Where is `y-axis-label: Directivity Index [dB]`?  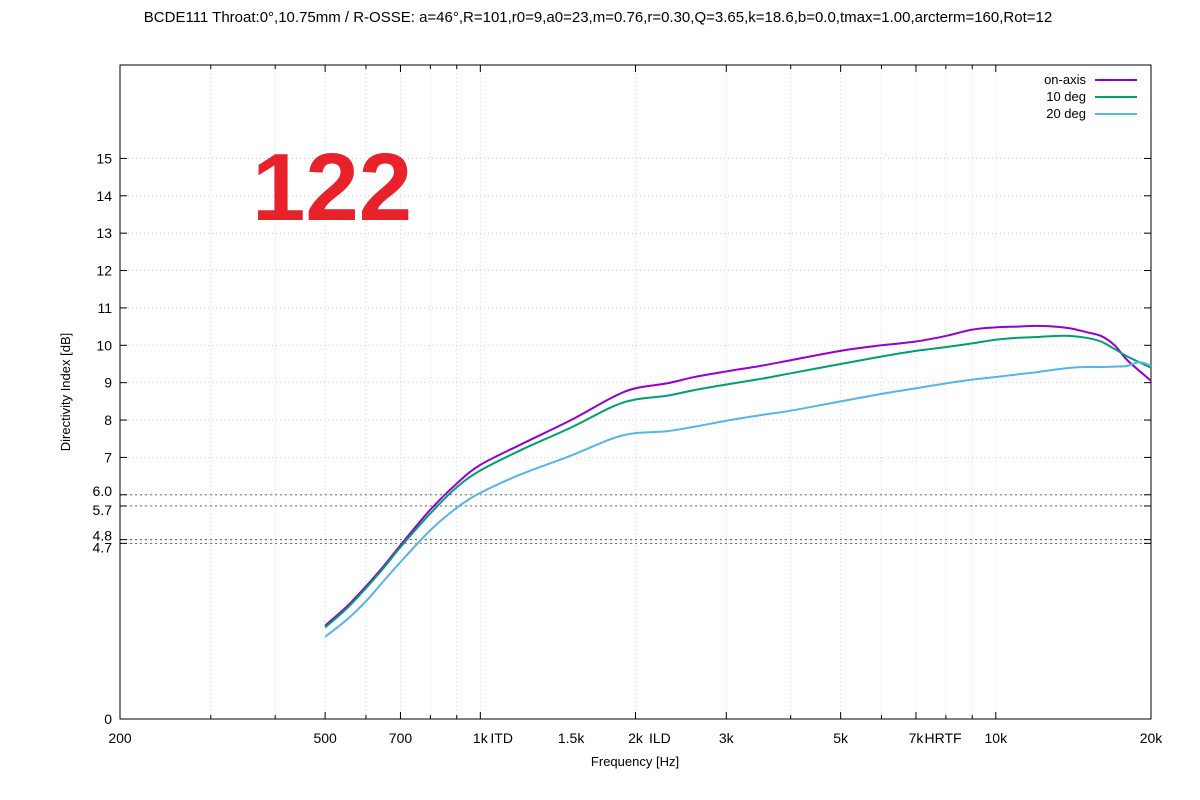
y-axis-label: Directivity Index [dB] is located at coordinates (65, 392).